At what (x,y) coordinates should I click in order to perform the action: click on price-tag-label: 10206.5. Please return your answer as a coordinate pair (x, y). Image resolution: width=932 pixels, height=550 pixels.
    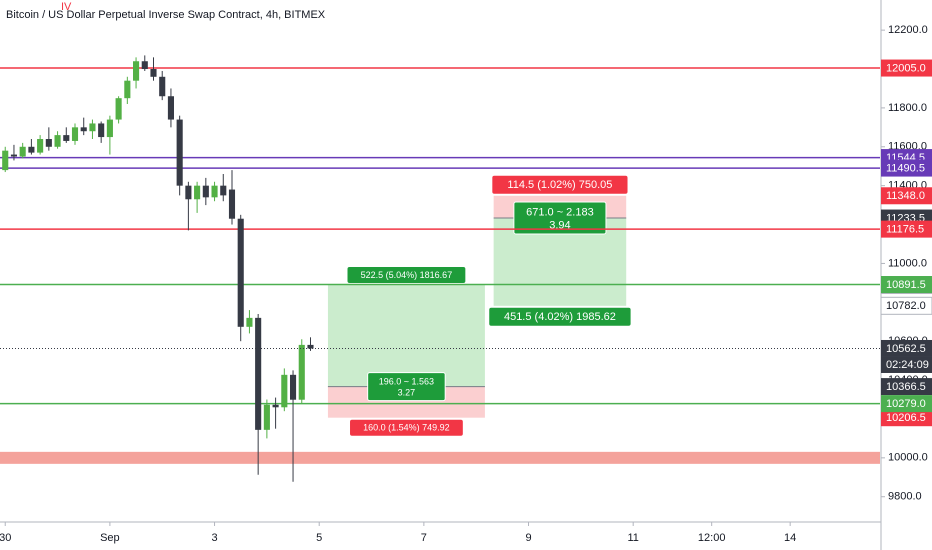
    Looking at the image, I should click on (906, 418).